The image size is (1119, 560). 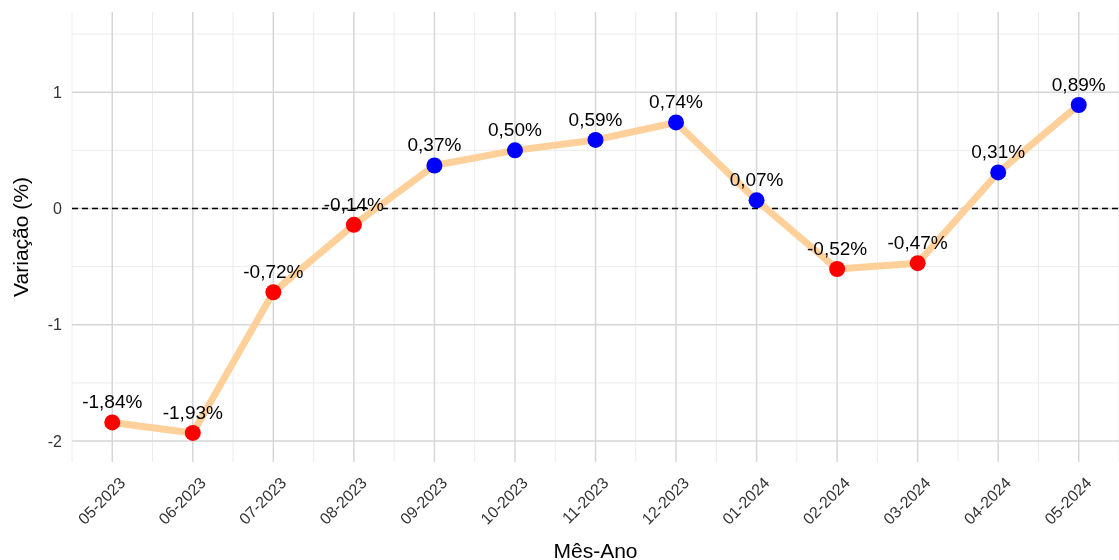 What do you see at coordinates (434, 145) in the screenshot?
I see `data-label: 0,37%` at bounding box center [434, 145].